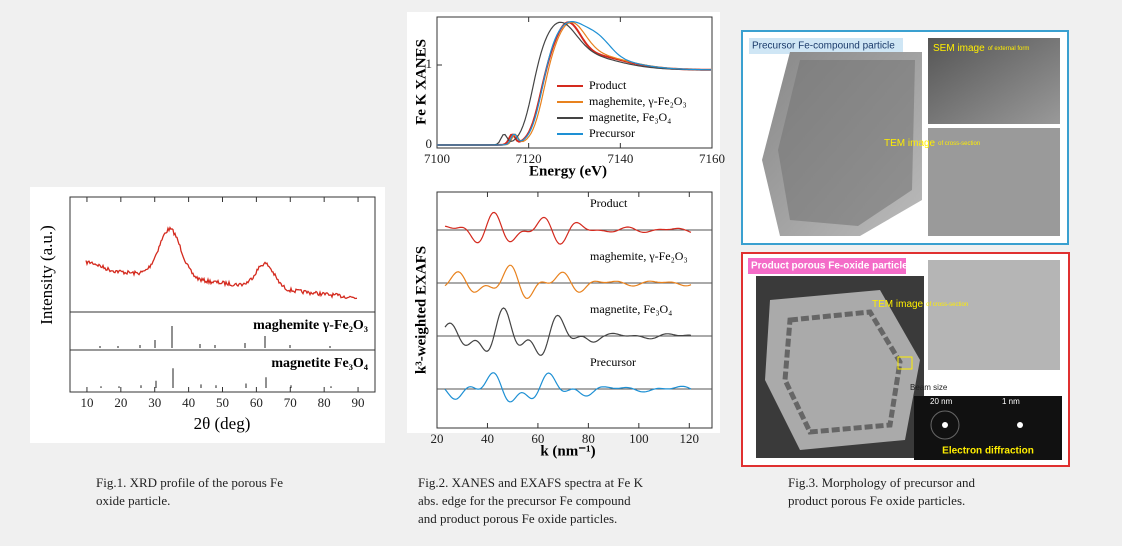  Describe the element at coordinates (608, 85) in the screenshot. I see `legend-label: Product` at that location.